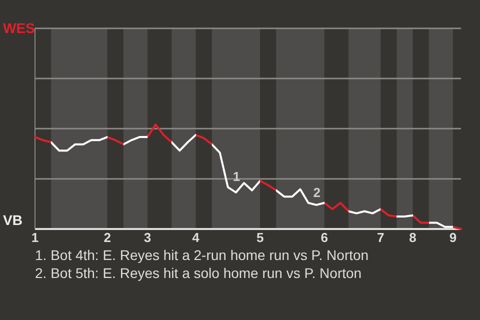 This screenshot has width=480, height=320. What do you see at coordinates (380, 237) in the screenshot?
I see `x-tick-label: 7` at bounding box center [380, 237].